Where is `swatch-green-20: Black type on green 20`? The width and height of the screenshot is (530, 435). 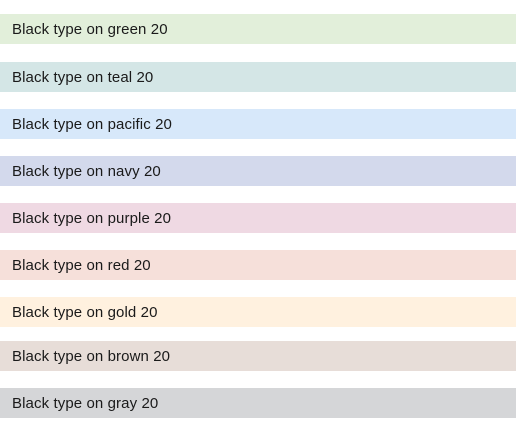 swatch-green-20: Black type on green 20 is located at coordinates (258, 29).